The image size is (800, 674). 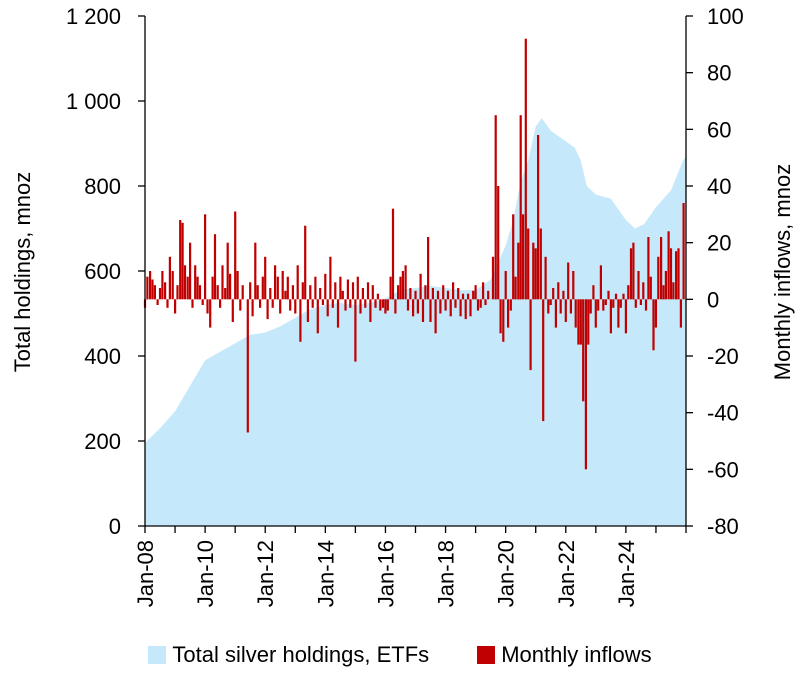 What do you see at coordinates (566, 573) in the screenshot?
I see `x-axis-tick-label: Jan-22` at bounding box center [566, 573].